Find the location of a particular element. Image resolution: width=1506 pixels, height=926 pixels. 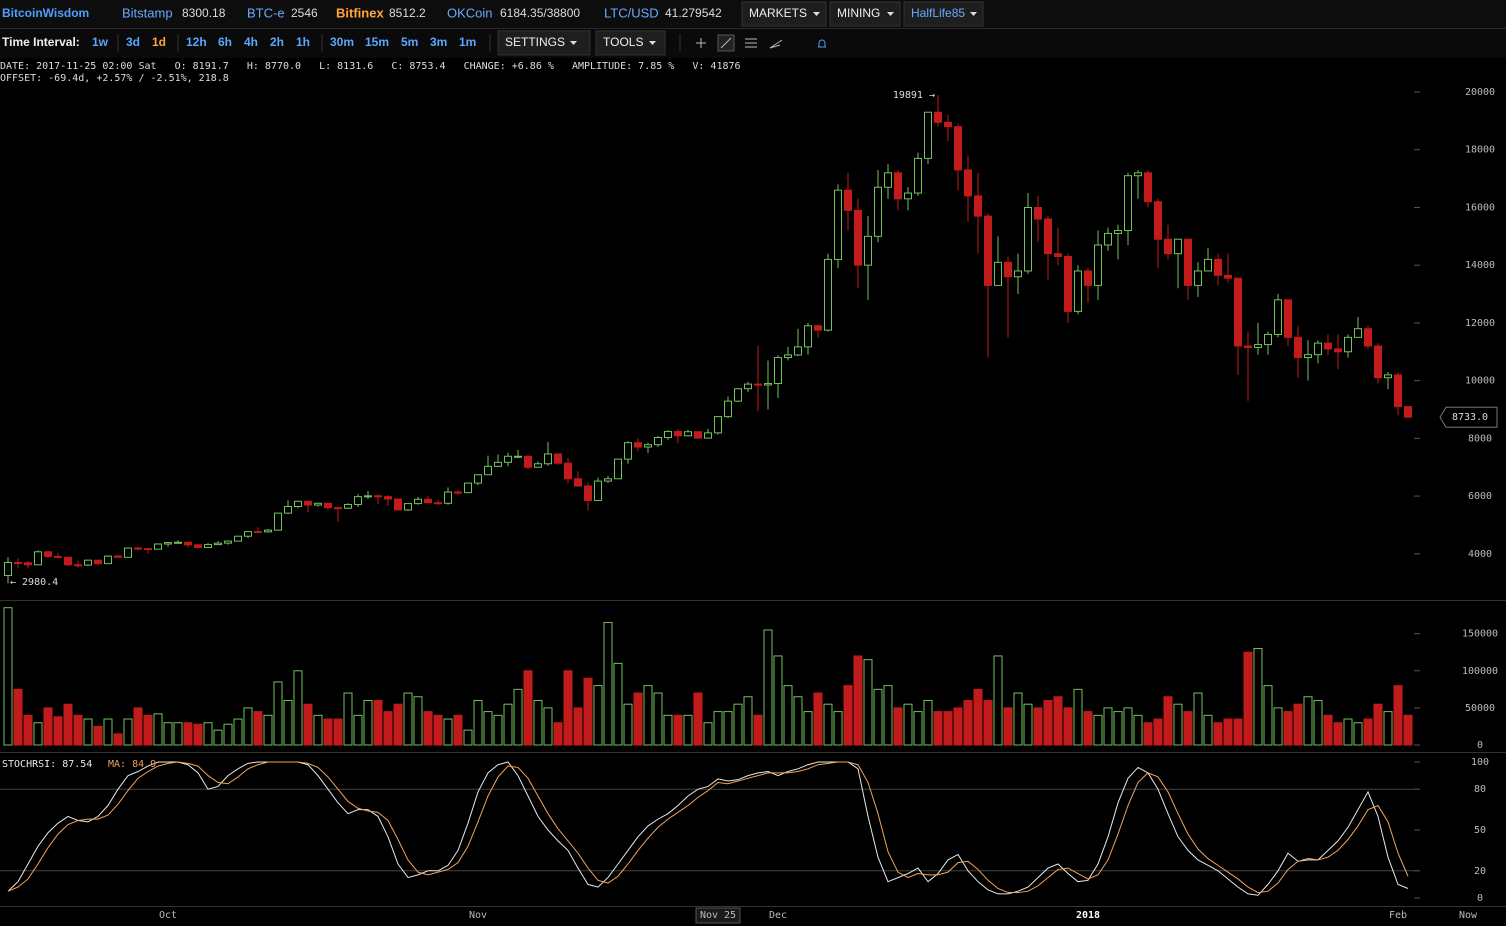

interval: 4h is located at coordinates (251, 42).